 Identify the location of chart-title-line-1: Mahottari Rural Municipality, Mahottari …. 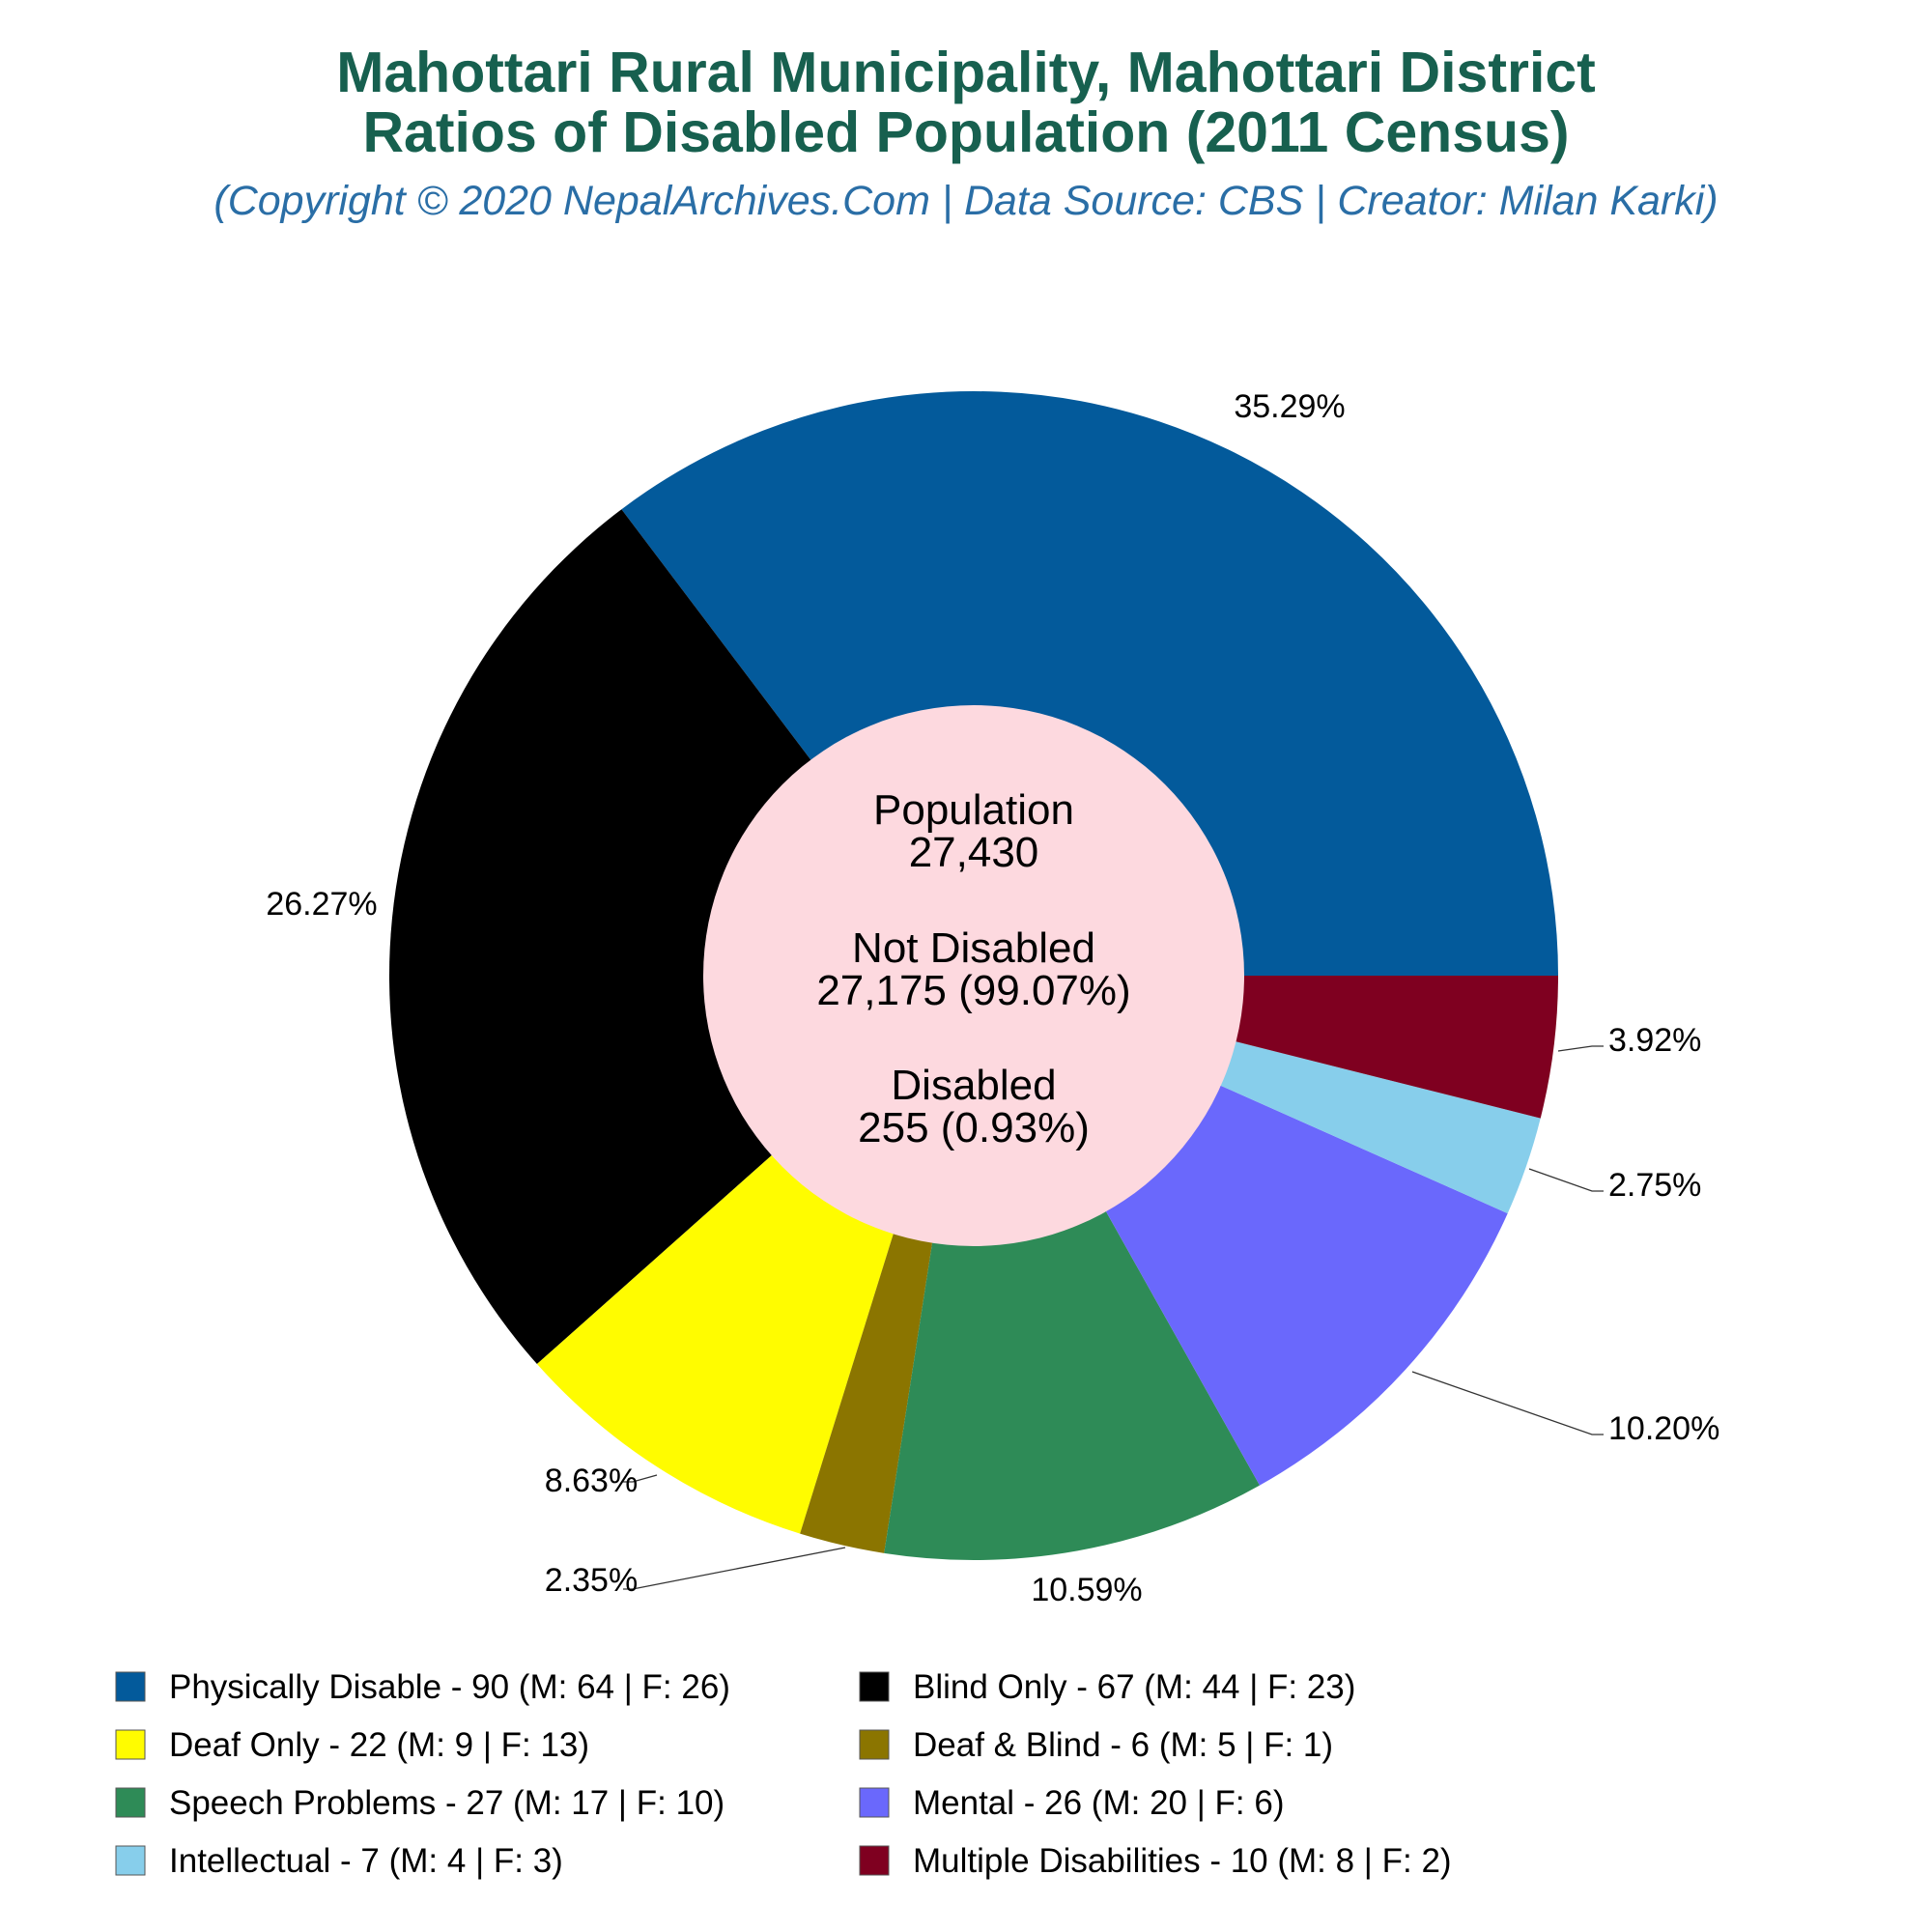
(966, 72).